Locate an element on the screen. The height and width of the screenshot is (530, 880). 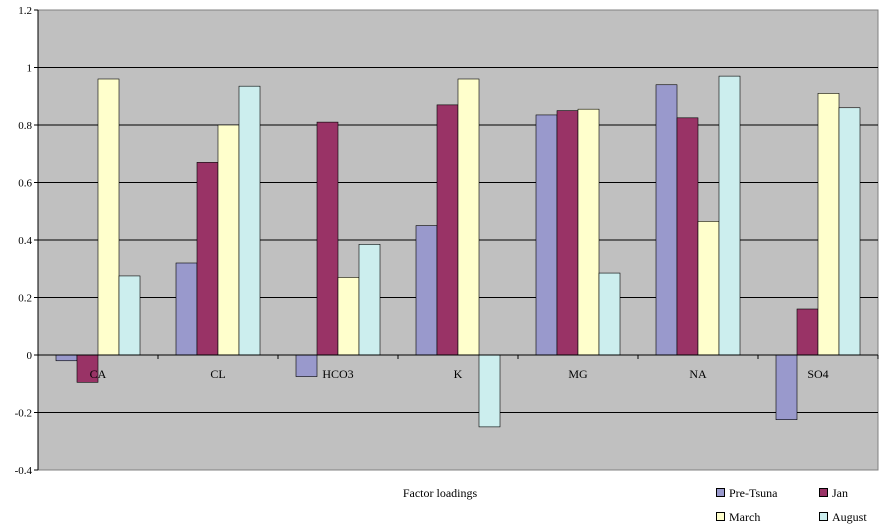
y-tick-label: -0.2 is located at coordinates (23, 414).